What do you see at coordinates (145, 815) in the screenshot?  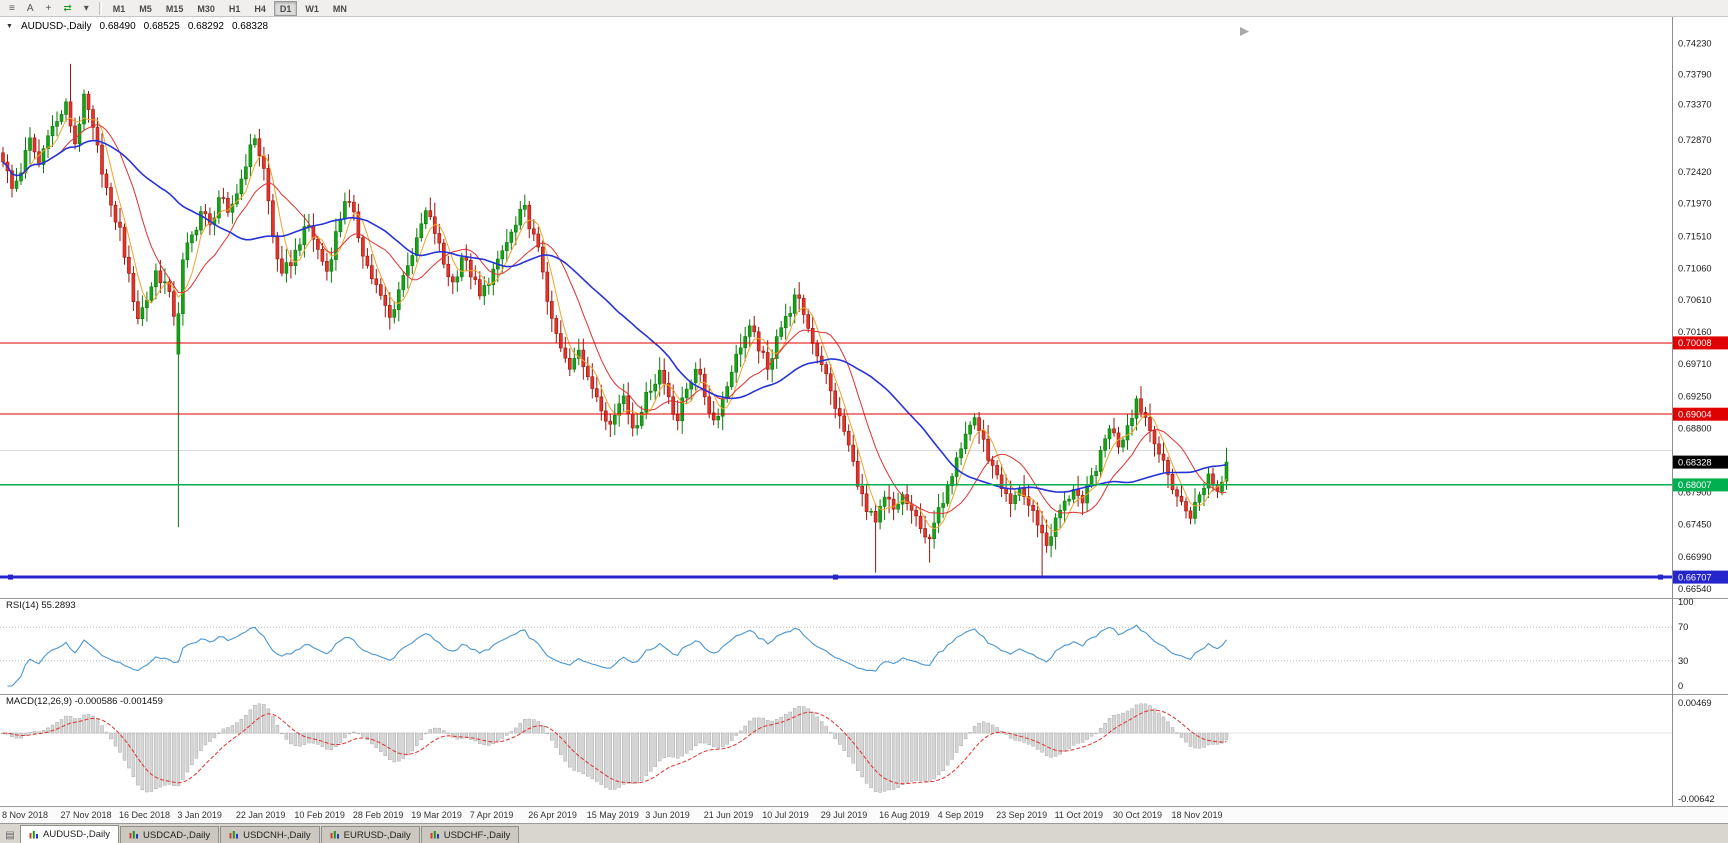 I see `time-axis-label: 16 Dec 2018` at bounding box center [145, 815].